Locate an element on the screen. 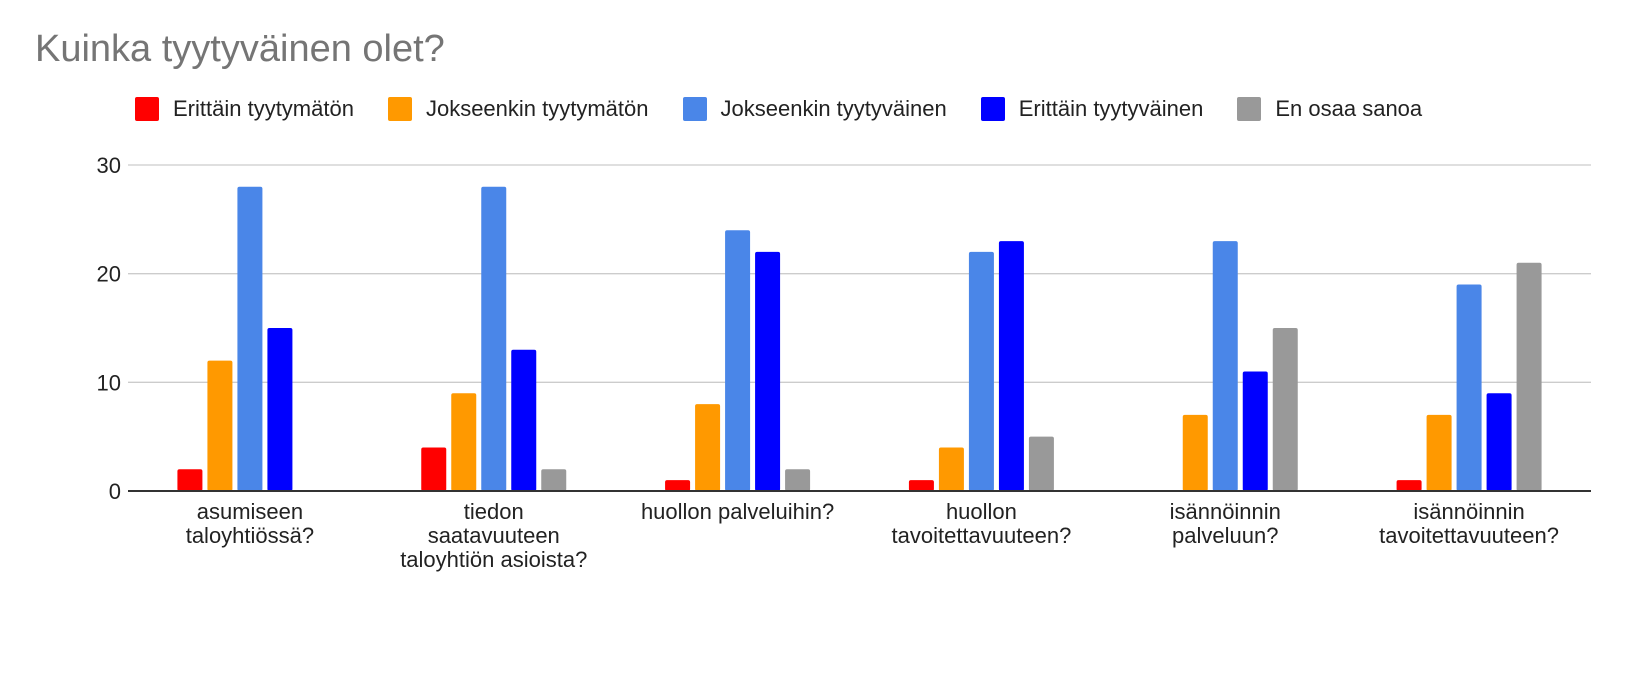  x-tick-label: huollon palveluihin? is located at coordinates (737, 511).